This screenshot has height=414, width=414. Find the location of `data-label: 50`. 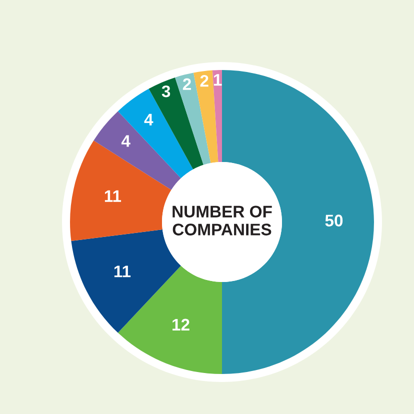

data-label: 50 is located at coordinates (334, 220).